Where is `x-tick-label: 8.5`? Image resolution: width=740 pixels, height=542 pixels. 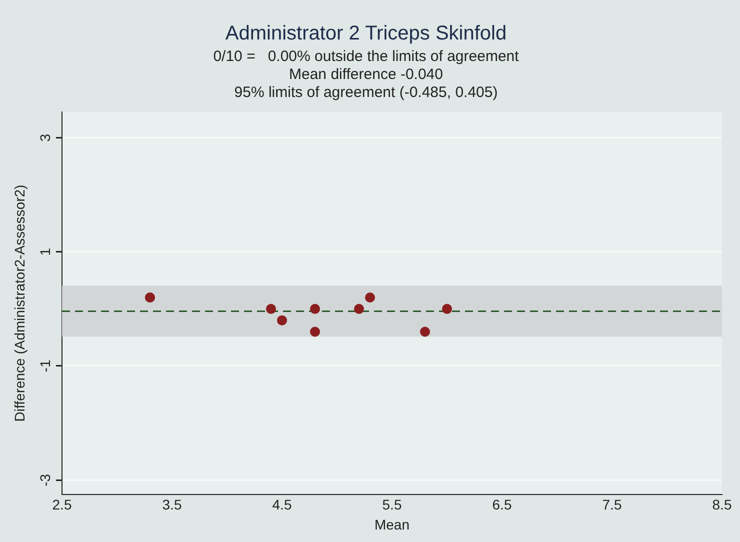 x-tick-label: 8.5 is located at coordinates (722, 504).